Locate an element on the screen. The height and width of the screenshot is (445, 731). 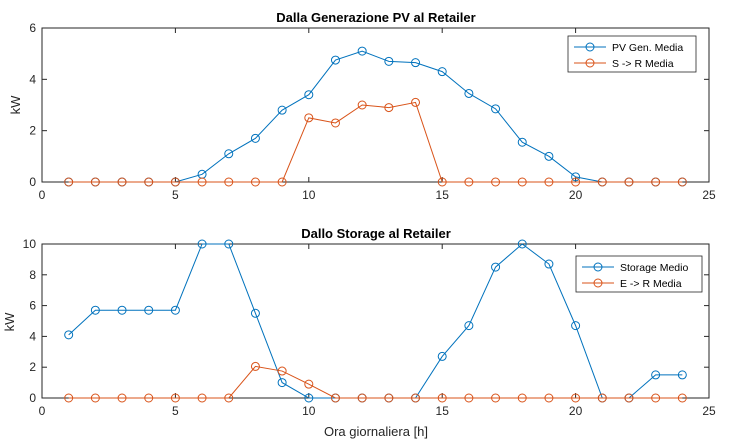
legend-item-s-to-r: S -> R Media is located at coordinates (624, 64).